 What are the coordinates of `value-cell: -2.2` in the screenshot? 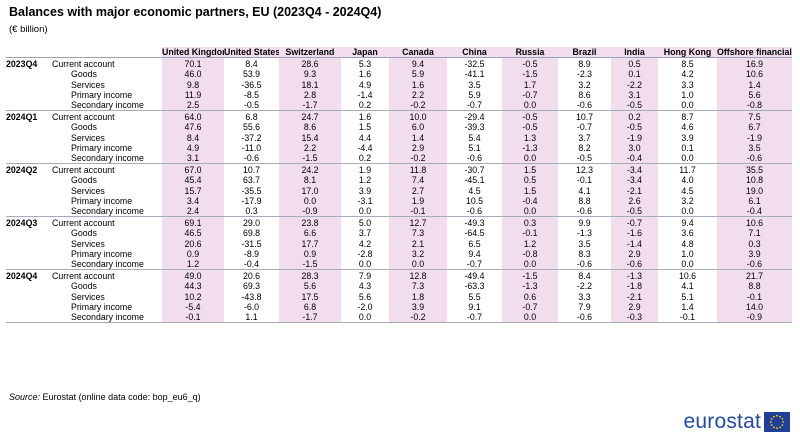 It's located at (584, 286).